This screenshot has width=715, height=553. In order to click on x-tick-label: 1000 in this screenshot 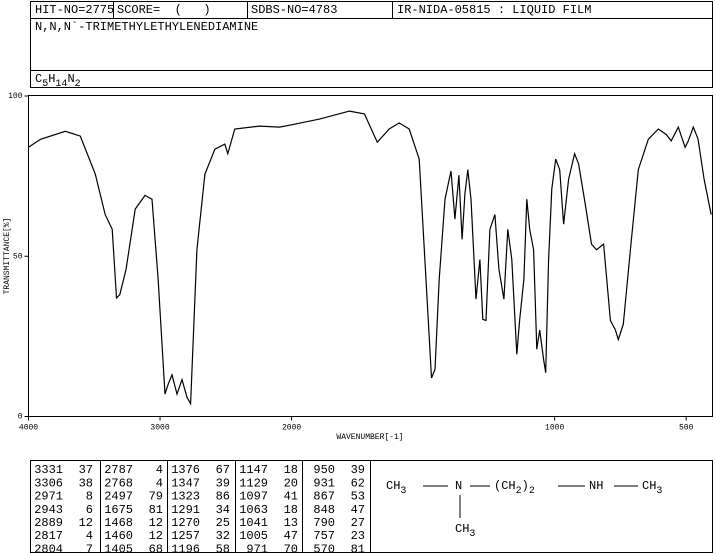, I will do `click(554, 428)`.